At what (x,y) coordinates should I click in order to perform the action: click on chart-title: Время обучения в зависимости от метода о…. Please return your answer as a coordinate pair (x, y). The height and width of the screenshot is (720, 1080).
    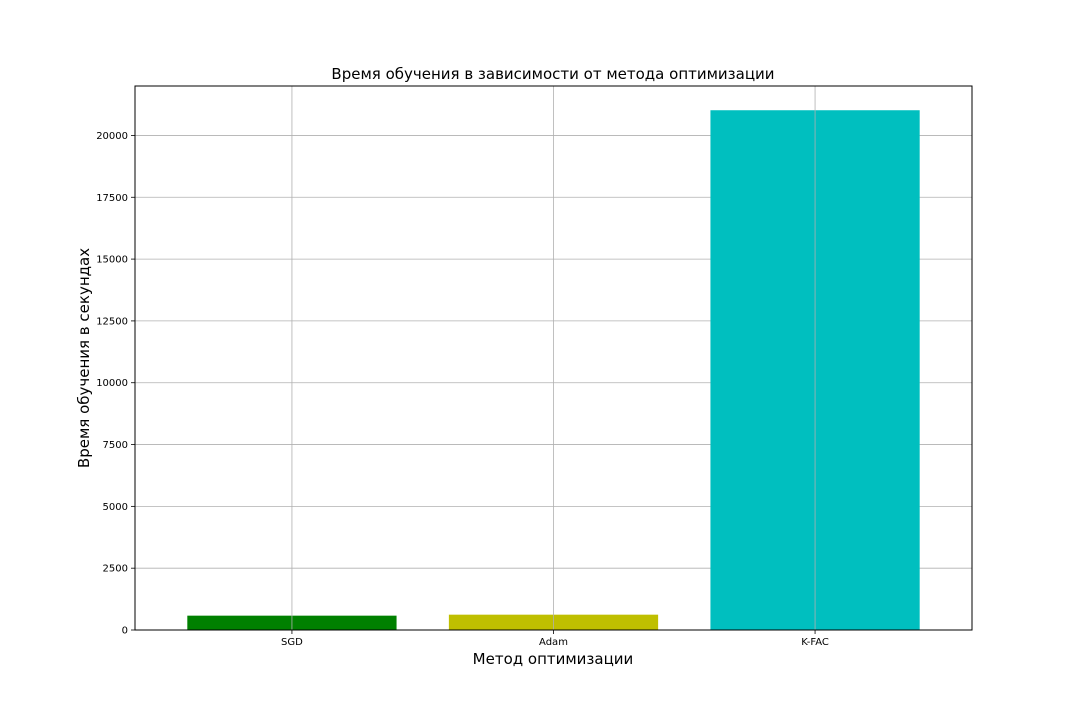
    Looking at the image, I should click on (552, 74).